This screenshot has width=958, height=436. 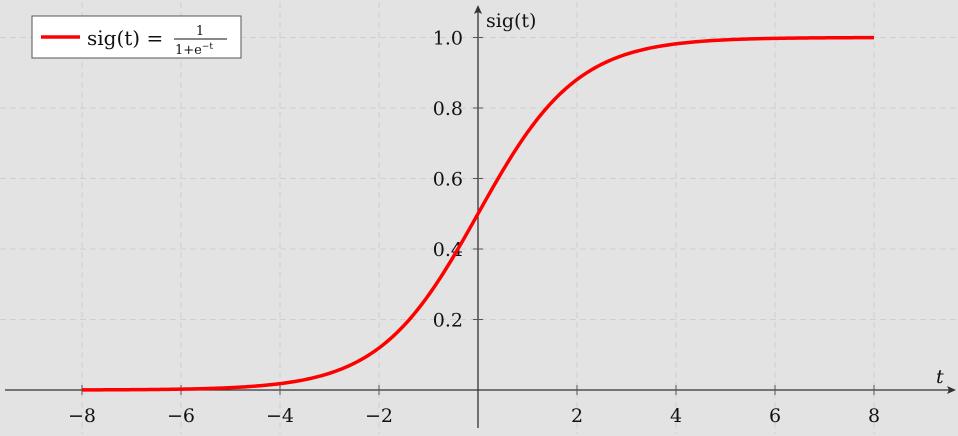 What do you see at coordinates (478, 9) in the screenshot?
I see `y-axis-arrow-icon` at bounding box center [478, 9].